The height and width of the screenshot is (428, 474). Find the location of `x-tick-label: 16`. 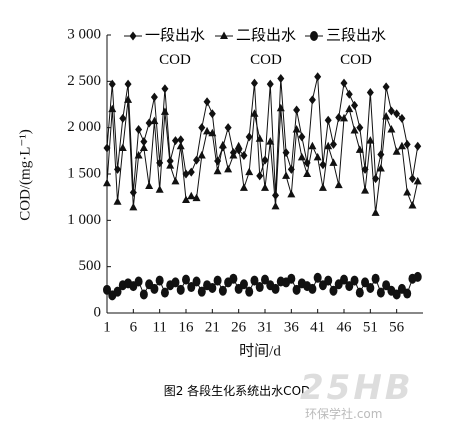

x-tick-label: 16 is located at coordinates (187, 327).